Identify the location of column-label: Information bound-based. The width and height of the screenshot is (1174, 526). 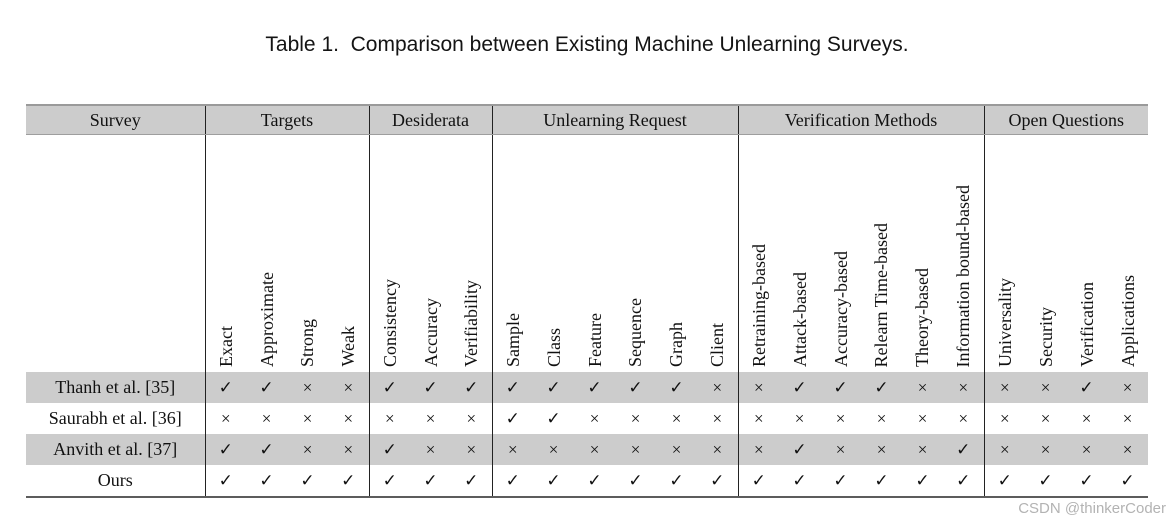
(963, 275).